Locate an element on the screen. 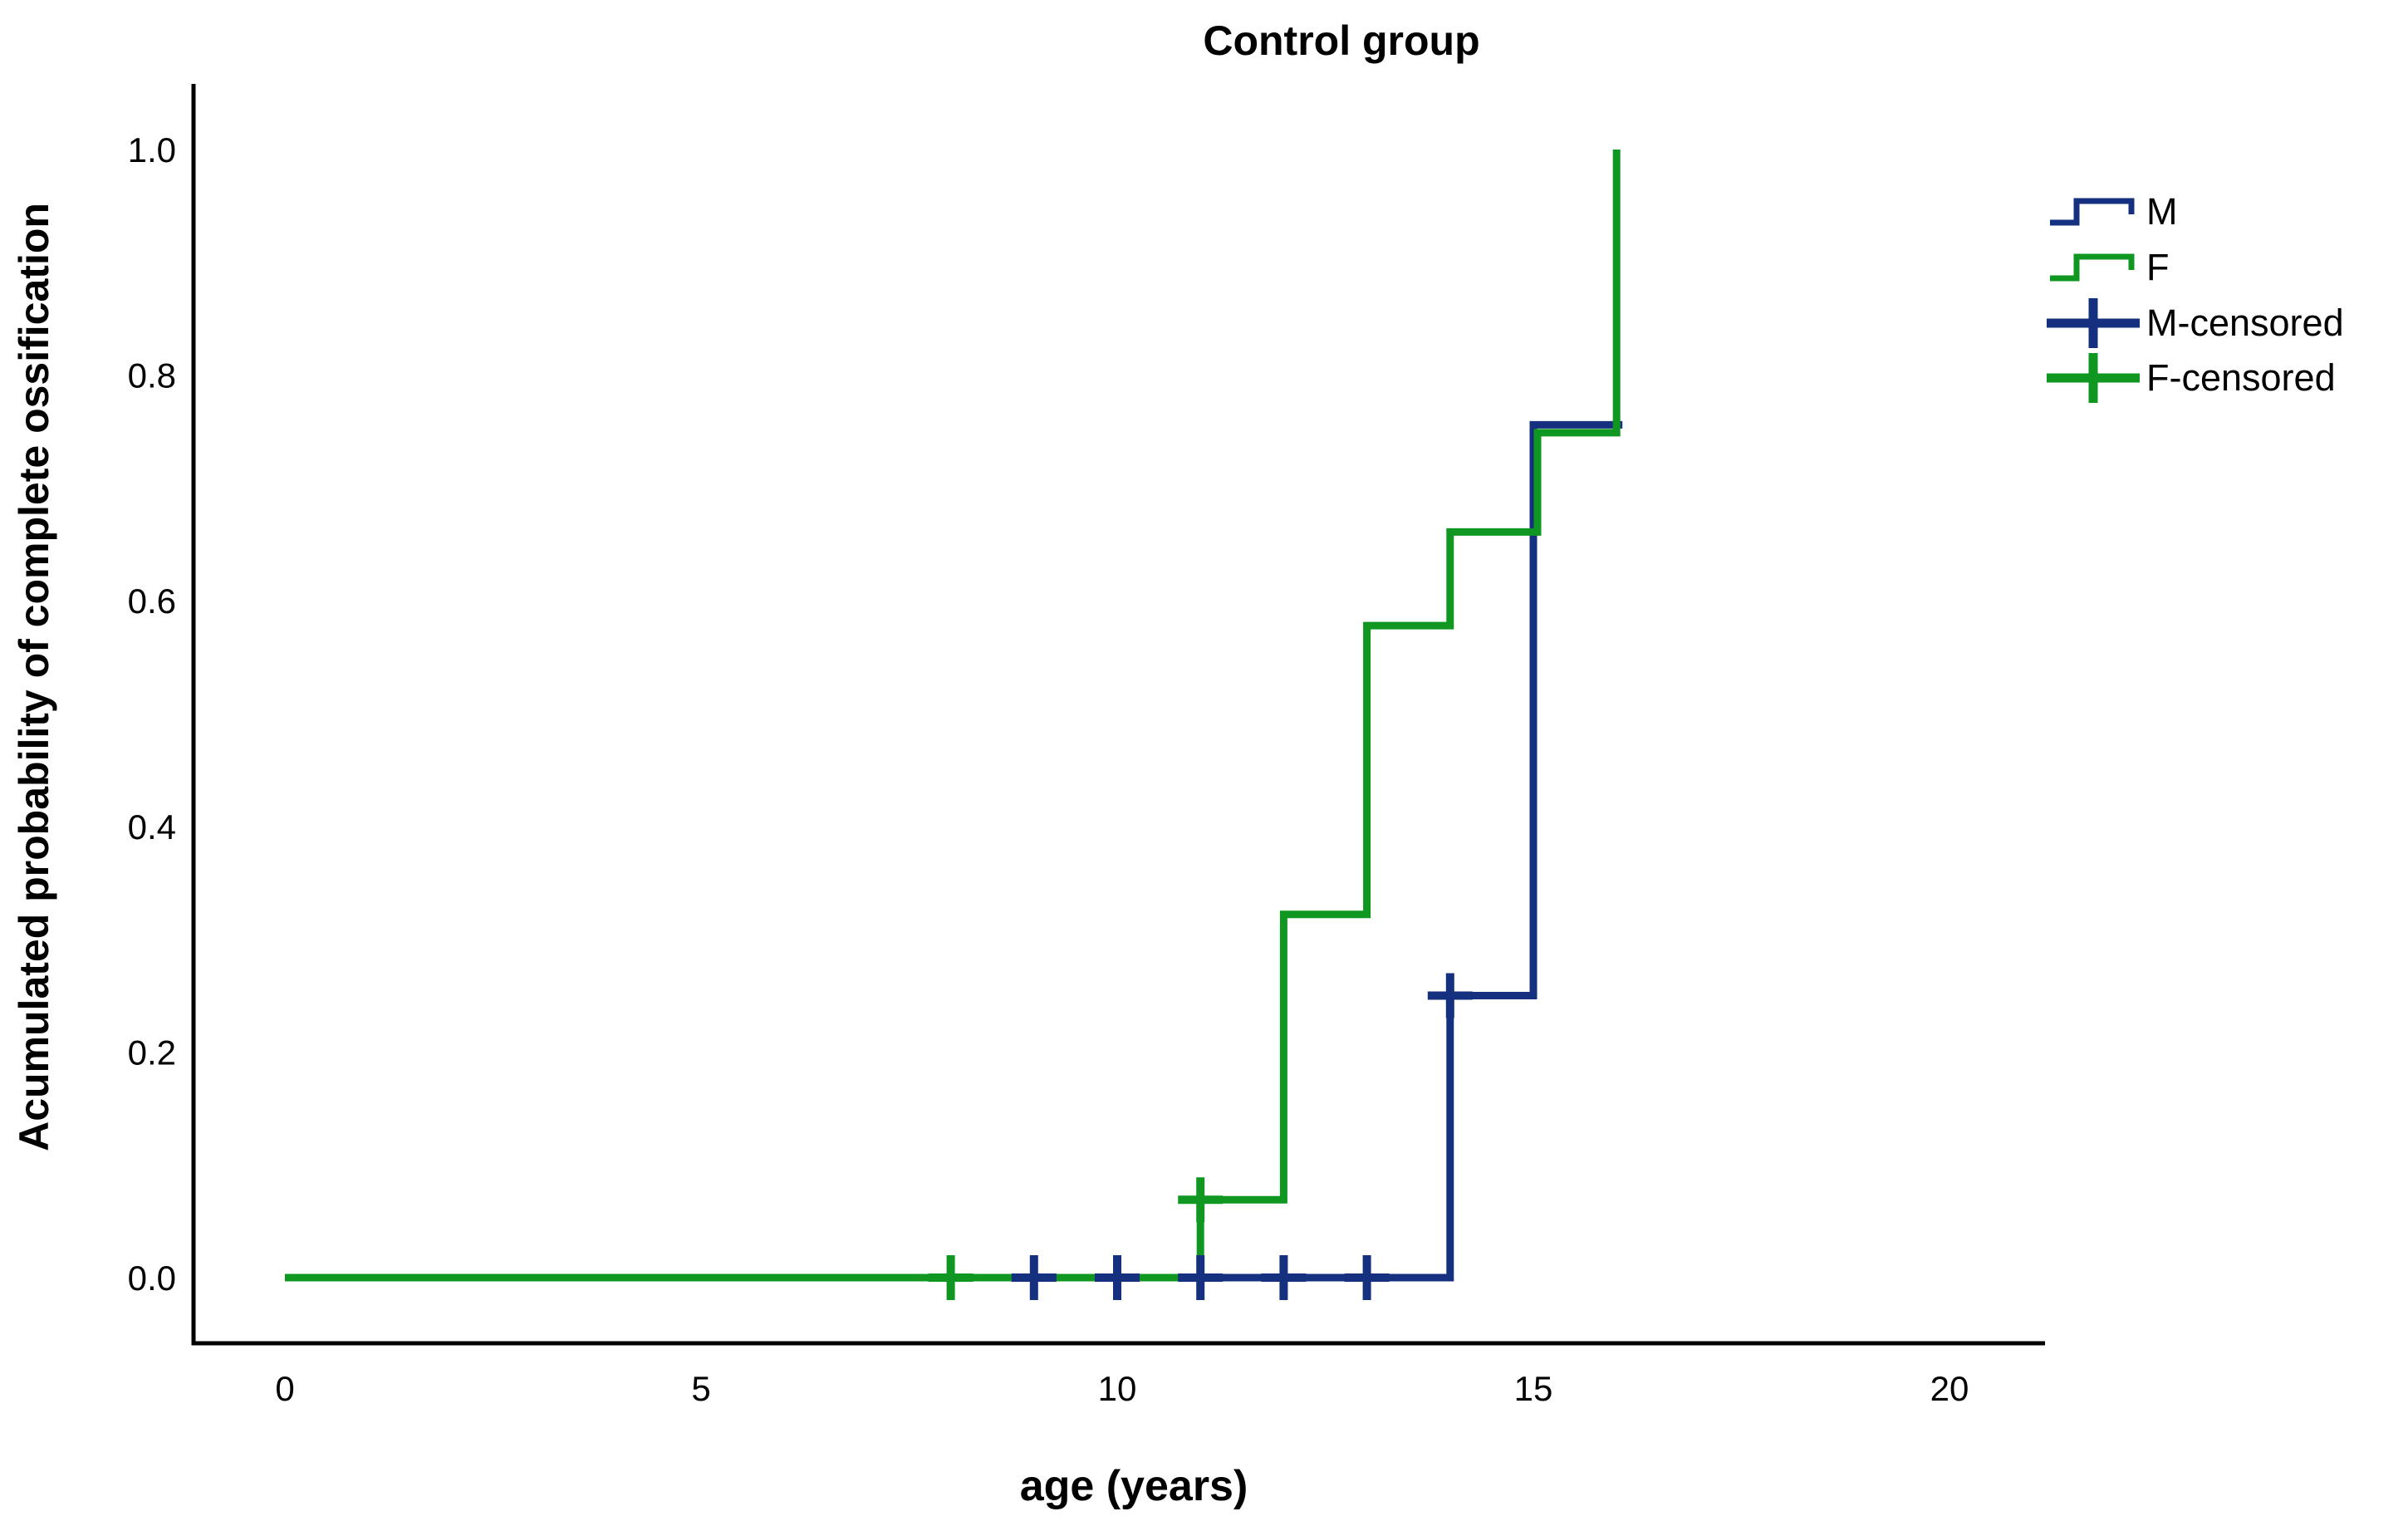 The height and width of the screenshot is (1531, 2408). x-tick-label-20: 20 is located at coordinates (1950, 1388).